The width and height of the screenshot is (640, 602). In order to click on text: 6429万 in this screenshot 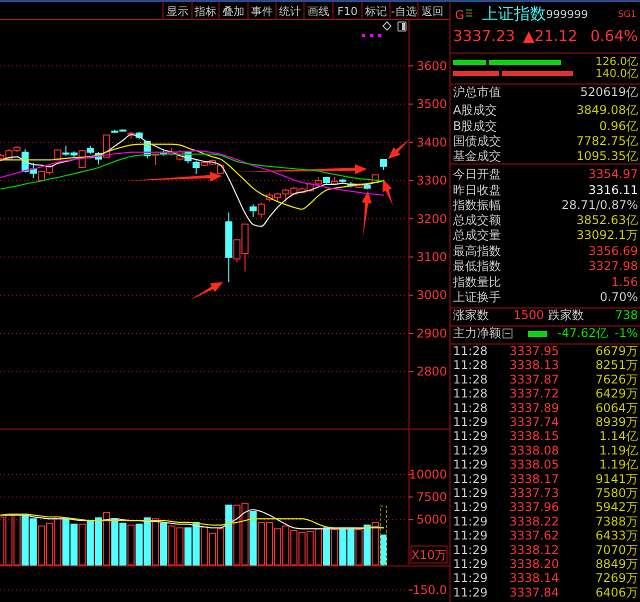, I will do `click(616, 393)`.